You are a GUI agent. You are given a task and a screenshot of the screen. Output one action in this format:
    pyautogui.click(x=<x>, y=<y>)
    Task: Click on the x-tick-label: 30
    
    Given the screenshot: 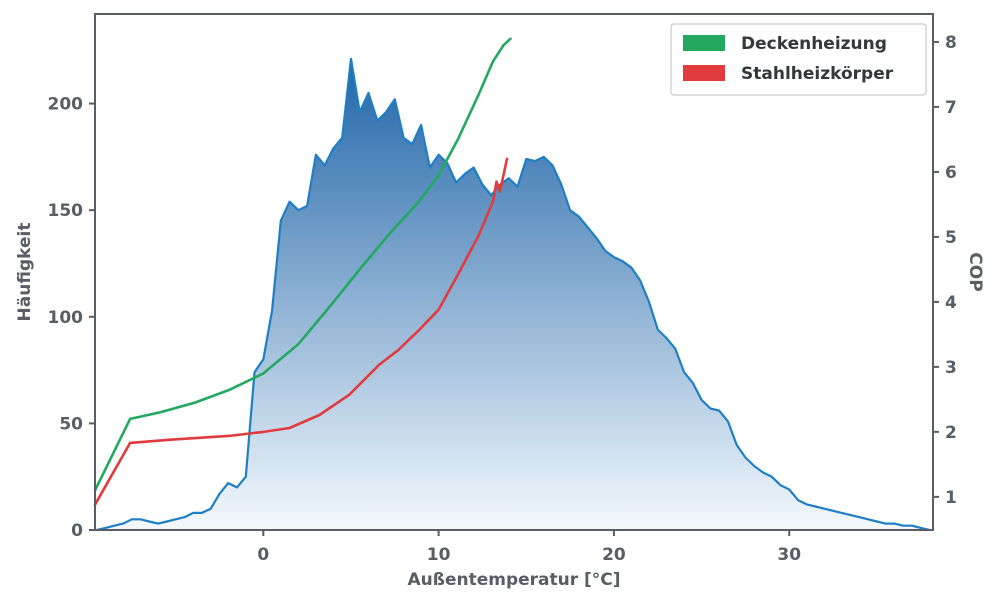 What is the action you would take?
    pyautogui.click(x=789, y=555)
    